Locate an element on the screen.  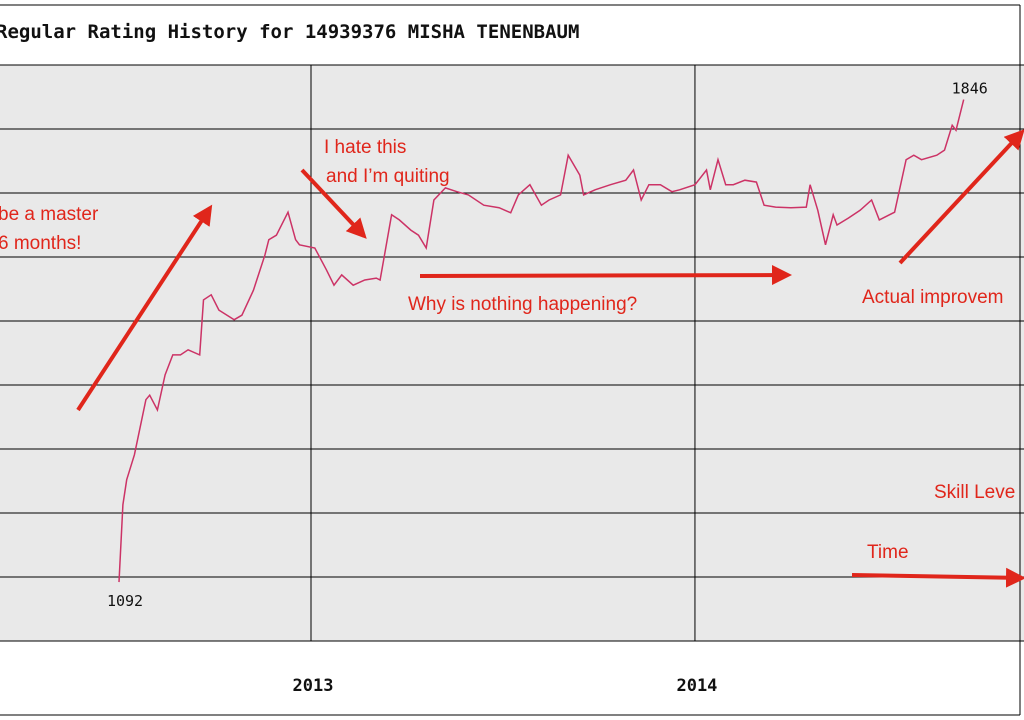
annotation: Skill Leve is located at coordinates (974, 492).